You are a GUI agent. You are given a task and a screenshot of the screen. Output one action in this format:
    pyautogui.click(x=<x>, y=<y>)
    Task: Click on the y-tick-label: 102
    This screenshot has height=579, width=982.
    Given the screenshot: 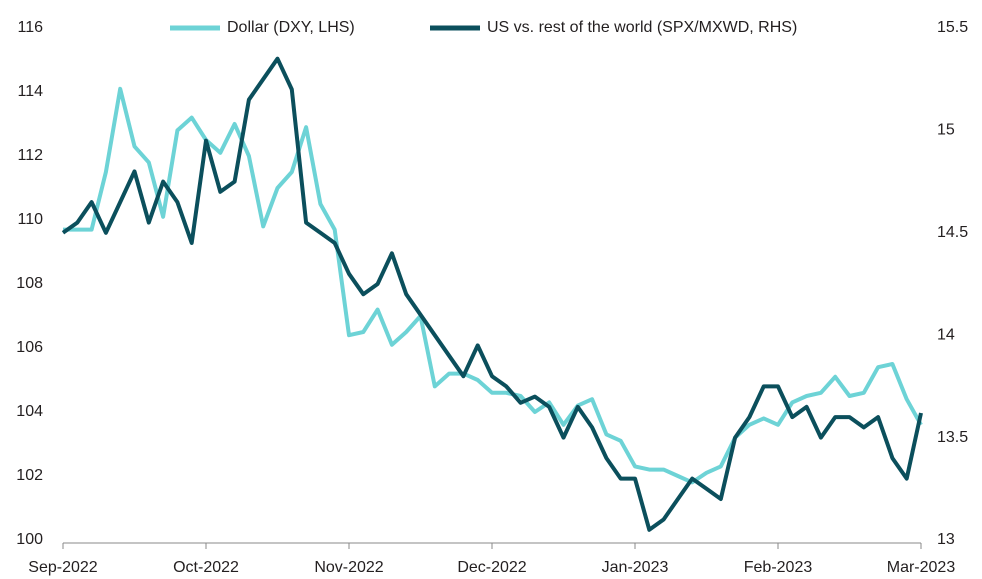 What is the action you would take?
    pyautogui.click(x=29, y=475)
    